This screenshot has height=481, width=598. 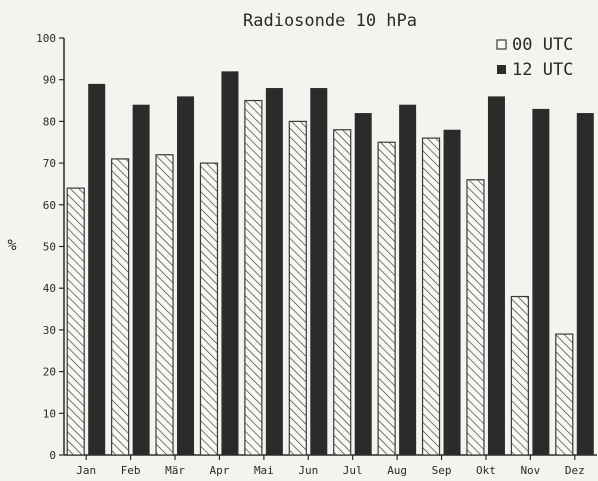 I want to click on y-tick-label: 30, so click(x=49, y=330).